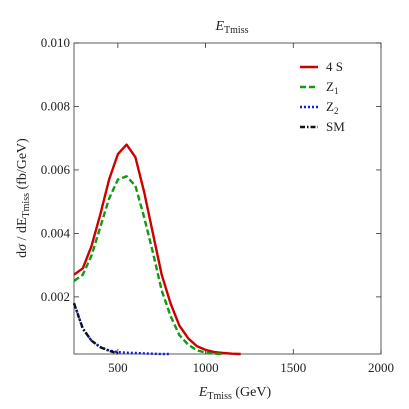 This screenshot has width=409, height=409. Describe the element at coordinates (55, 42) in the screenshot. I see `y-tick-label: 0.010` at that location.